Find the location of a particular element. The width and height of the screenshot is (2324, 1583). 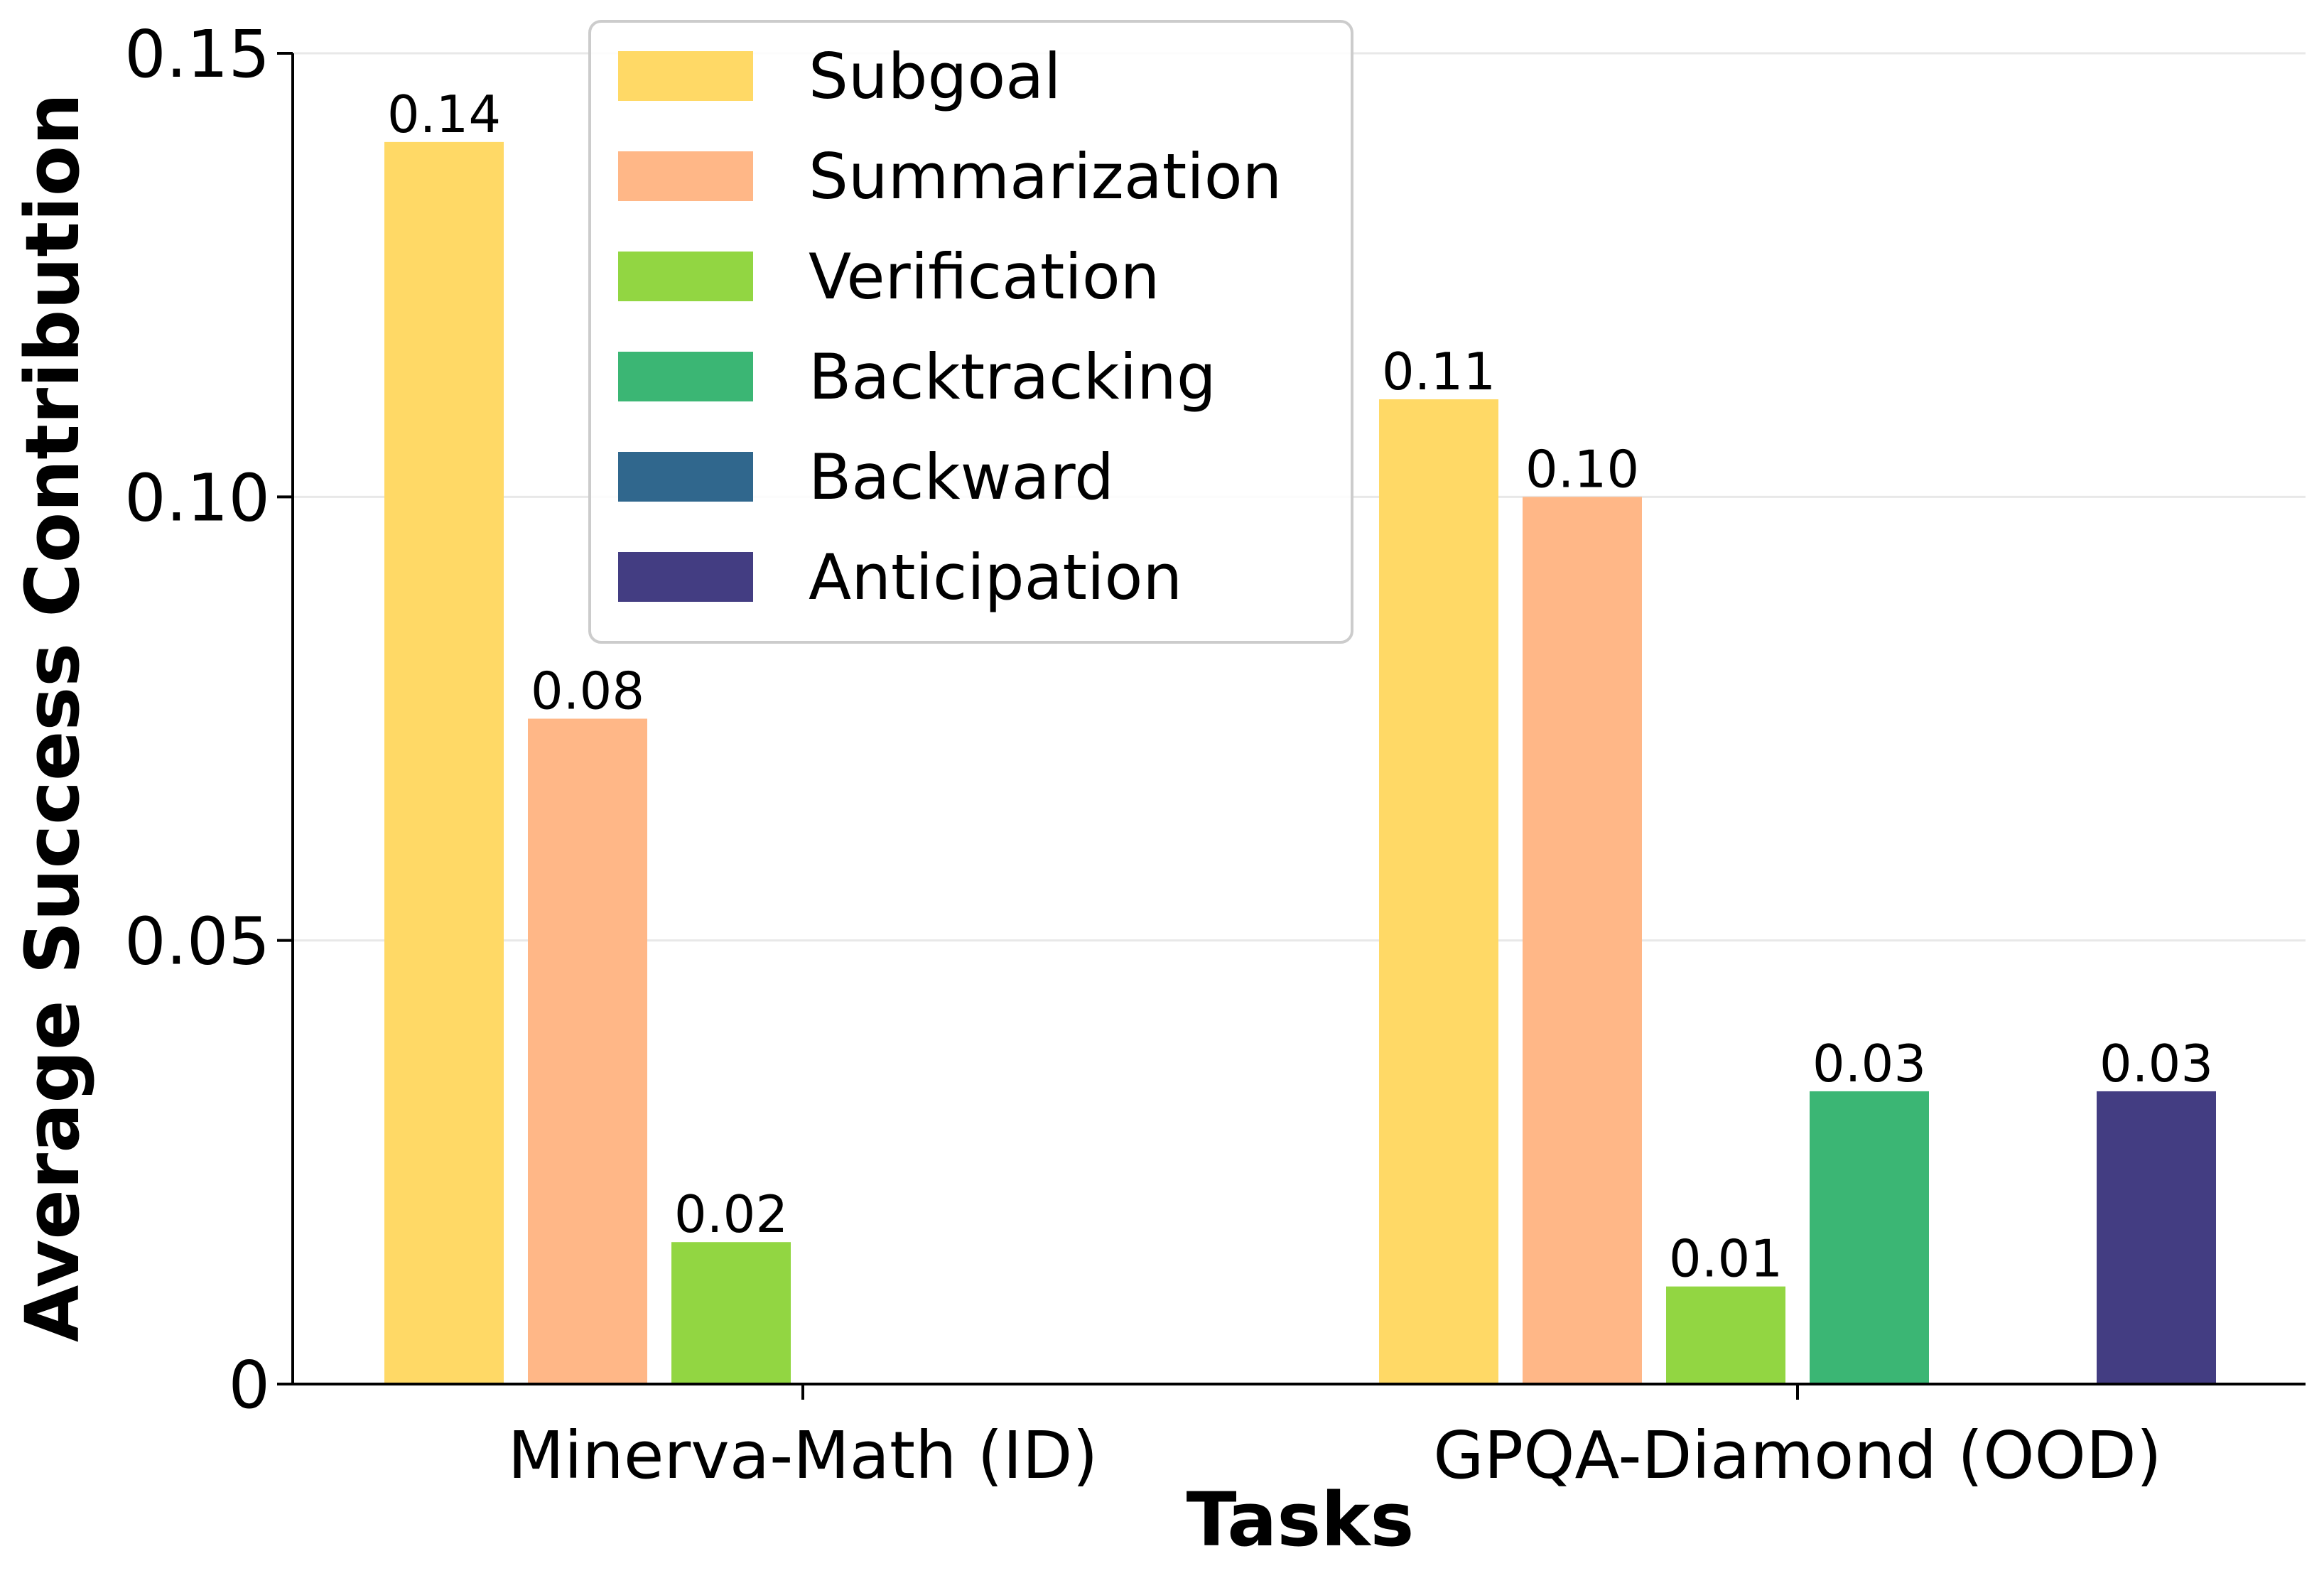

bar-anticipation is located at coordinates (2156, 1237).